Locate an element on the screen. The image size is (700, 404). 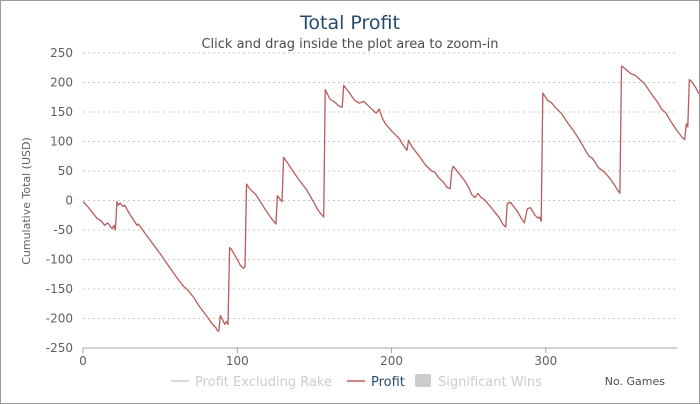
legend-label: Profit Excluding Rake is located at coordinates (263, 382).